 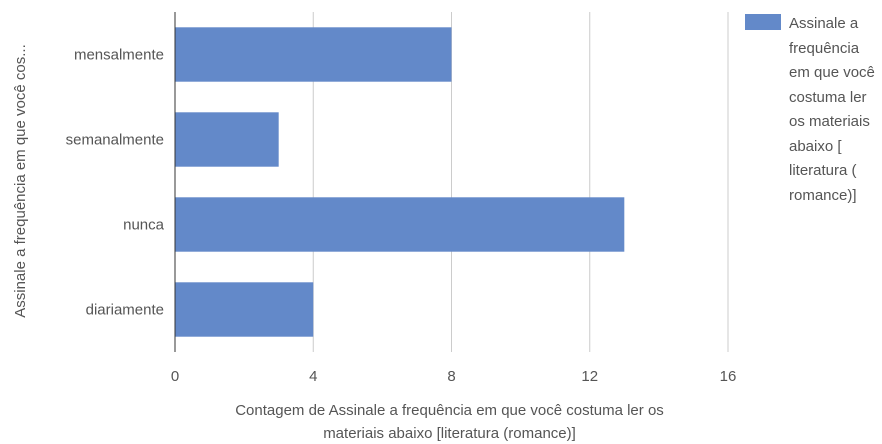 What do you see at coordinates (144, 225) in the screenshot?
I see `category-label: nunca` at bounding box center [144, 225].